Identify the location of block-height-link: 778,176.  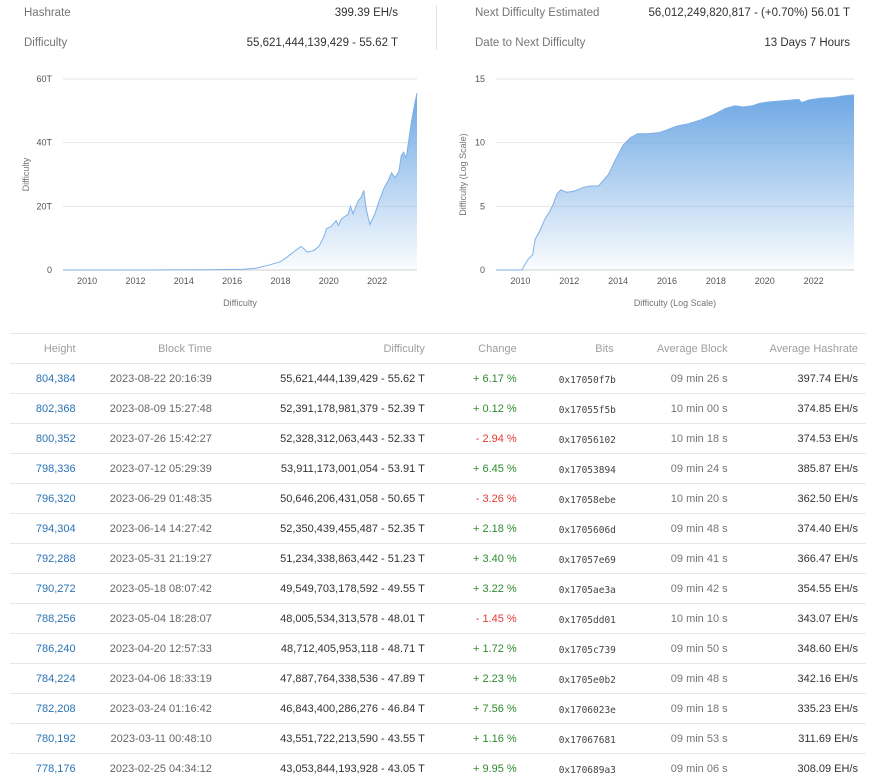
(55, 768).